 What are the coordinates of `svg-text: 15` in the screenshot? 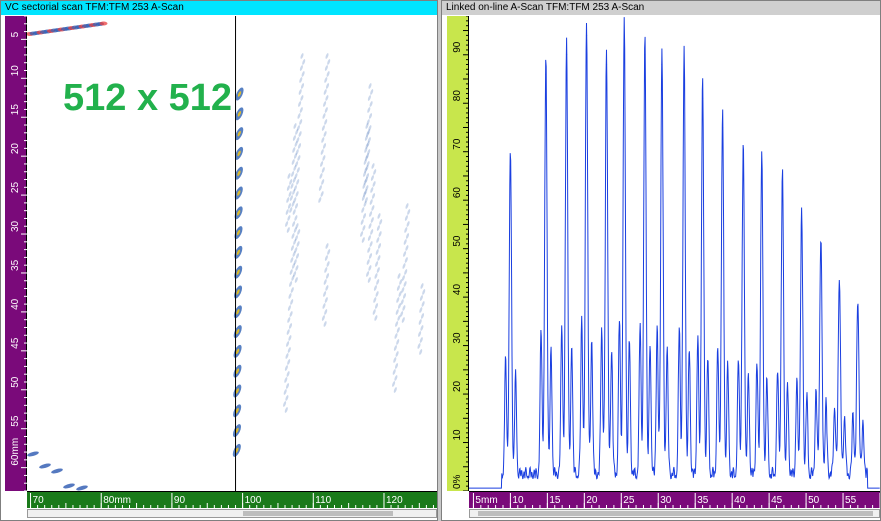 It's located at (15, 110).